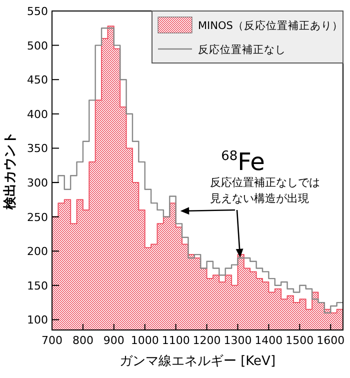  I want to click on y-tick-label: 200, so click(37, 251).